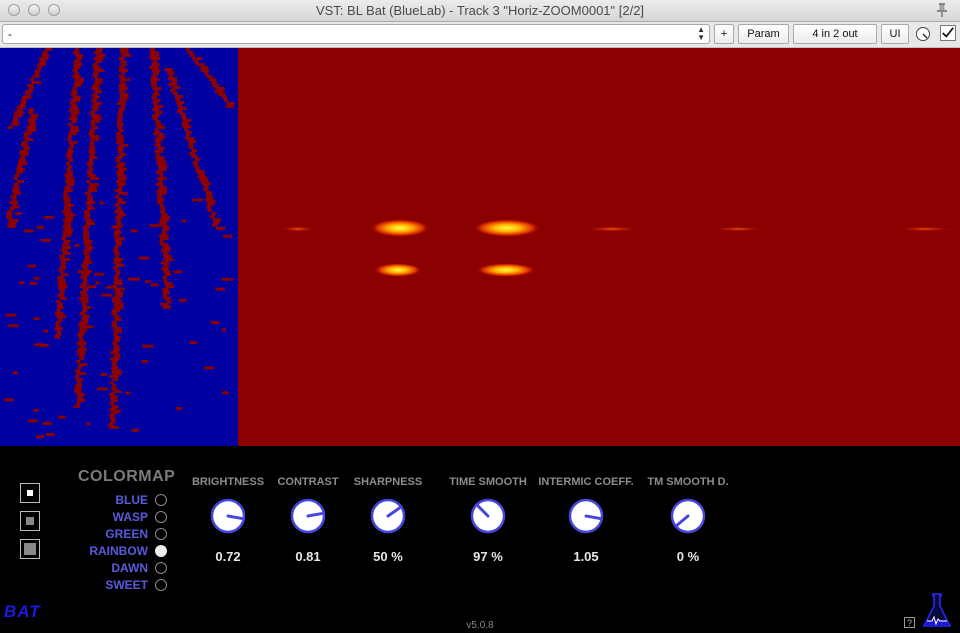 The width and height of the screenshot is (960, 633). What do you see at coordinates (131, 500) in the screenshot?
I see `colormap-option-blue: BLUE` at bounding box center [131, 500].